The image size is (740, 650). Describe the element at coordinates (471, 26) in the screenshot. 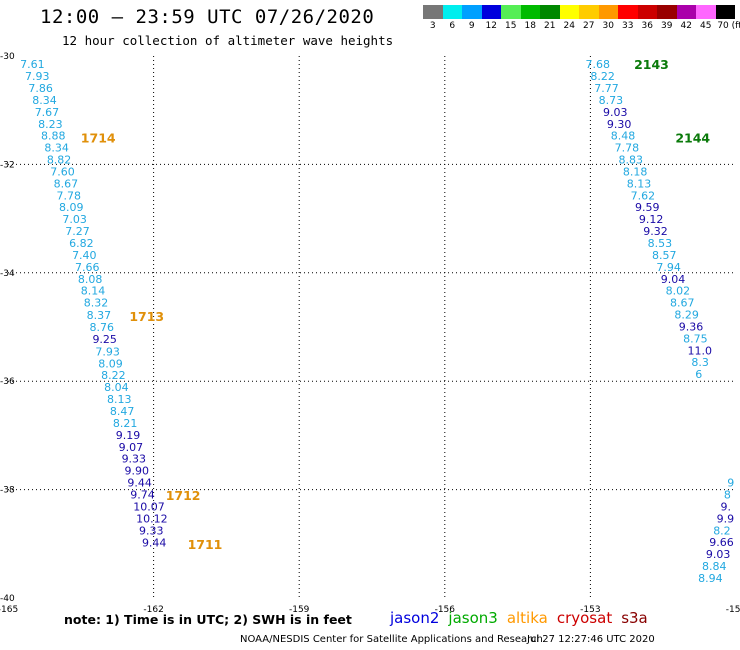

I see `legend-label: 9` at that location.